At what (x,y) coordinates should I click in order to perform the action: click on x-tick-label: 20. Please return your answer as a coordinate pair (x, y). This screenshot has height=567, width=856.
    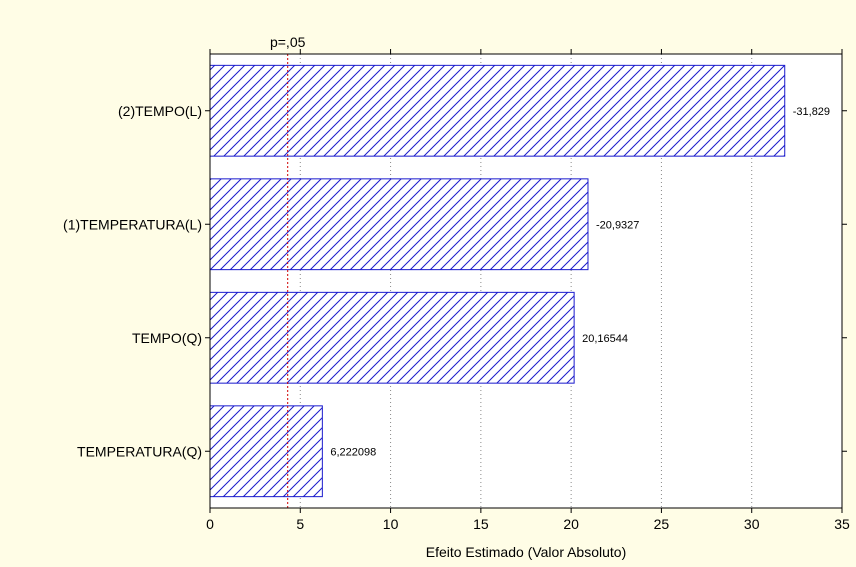
    Looking at the image, I should click on (571, 524).